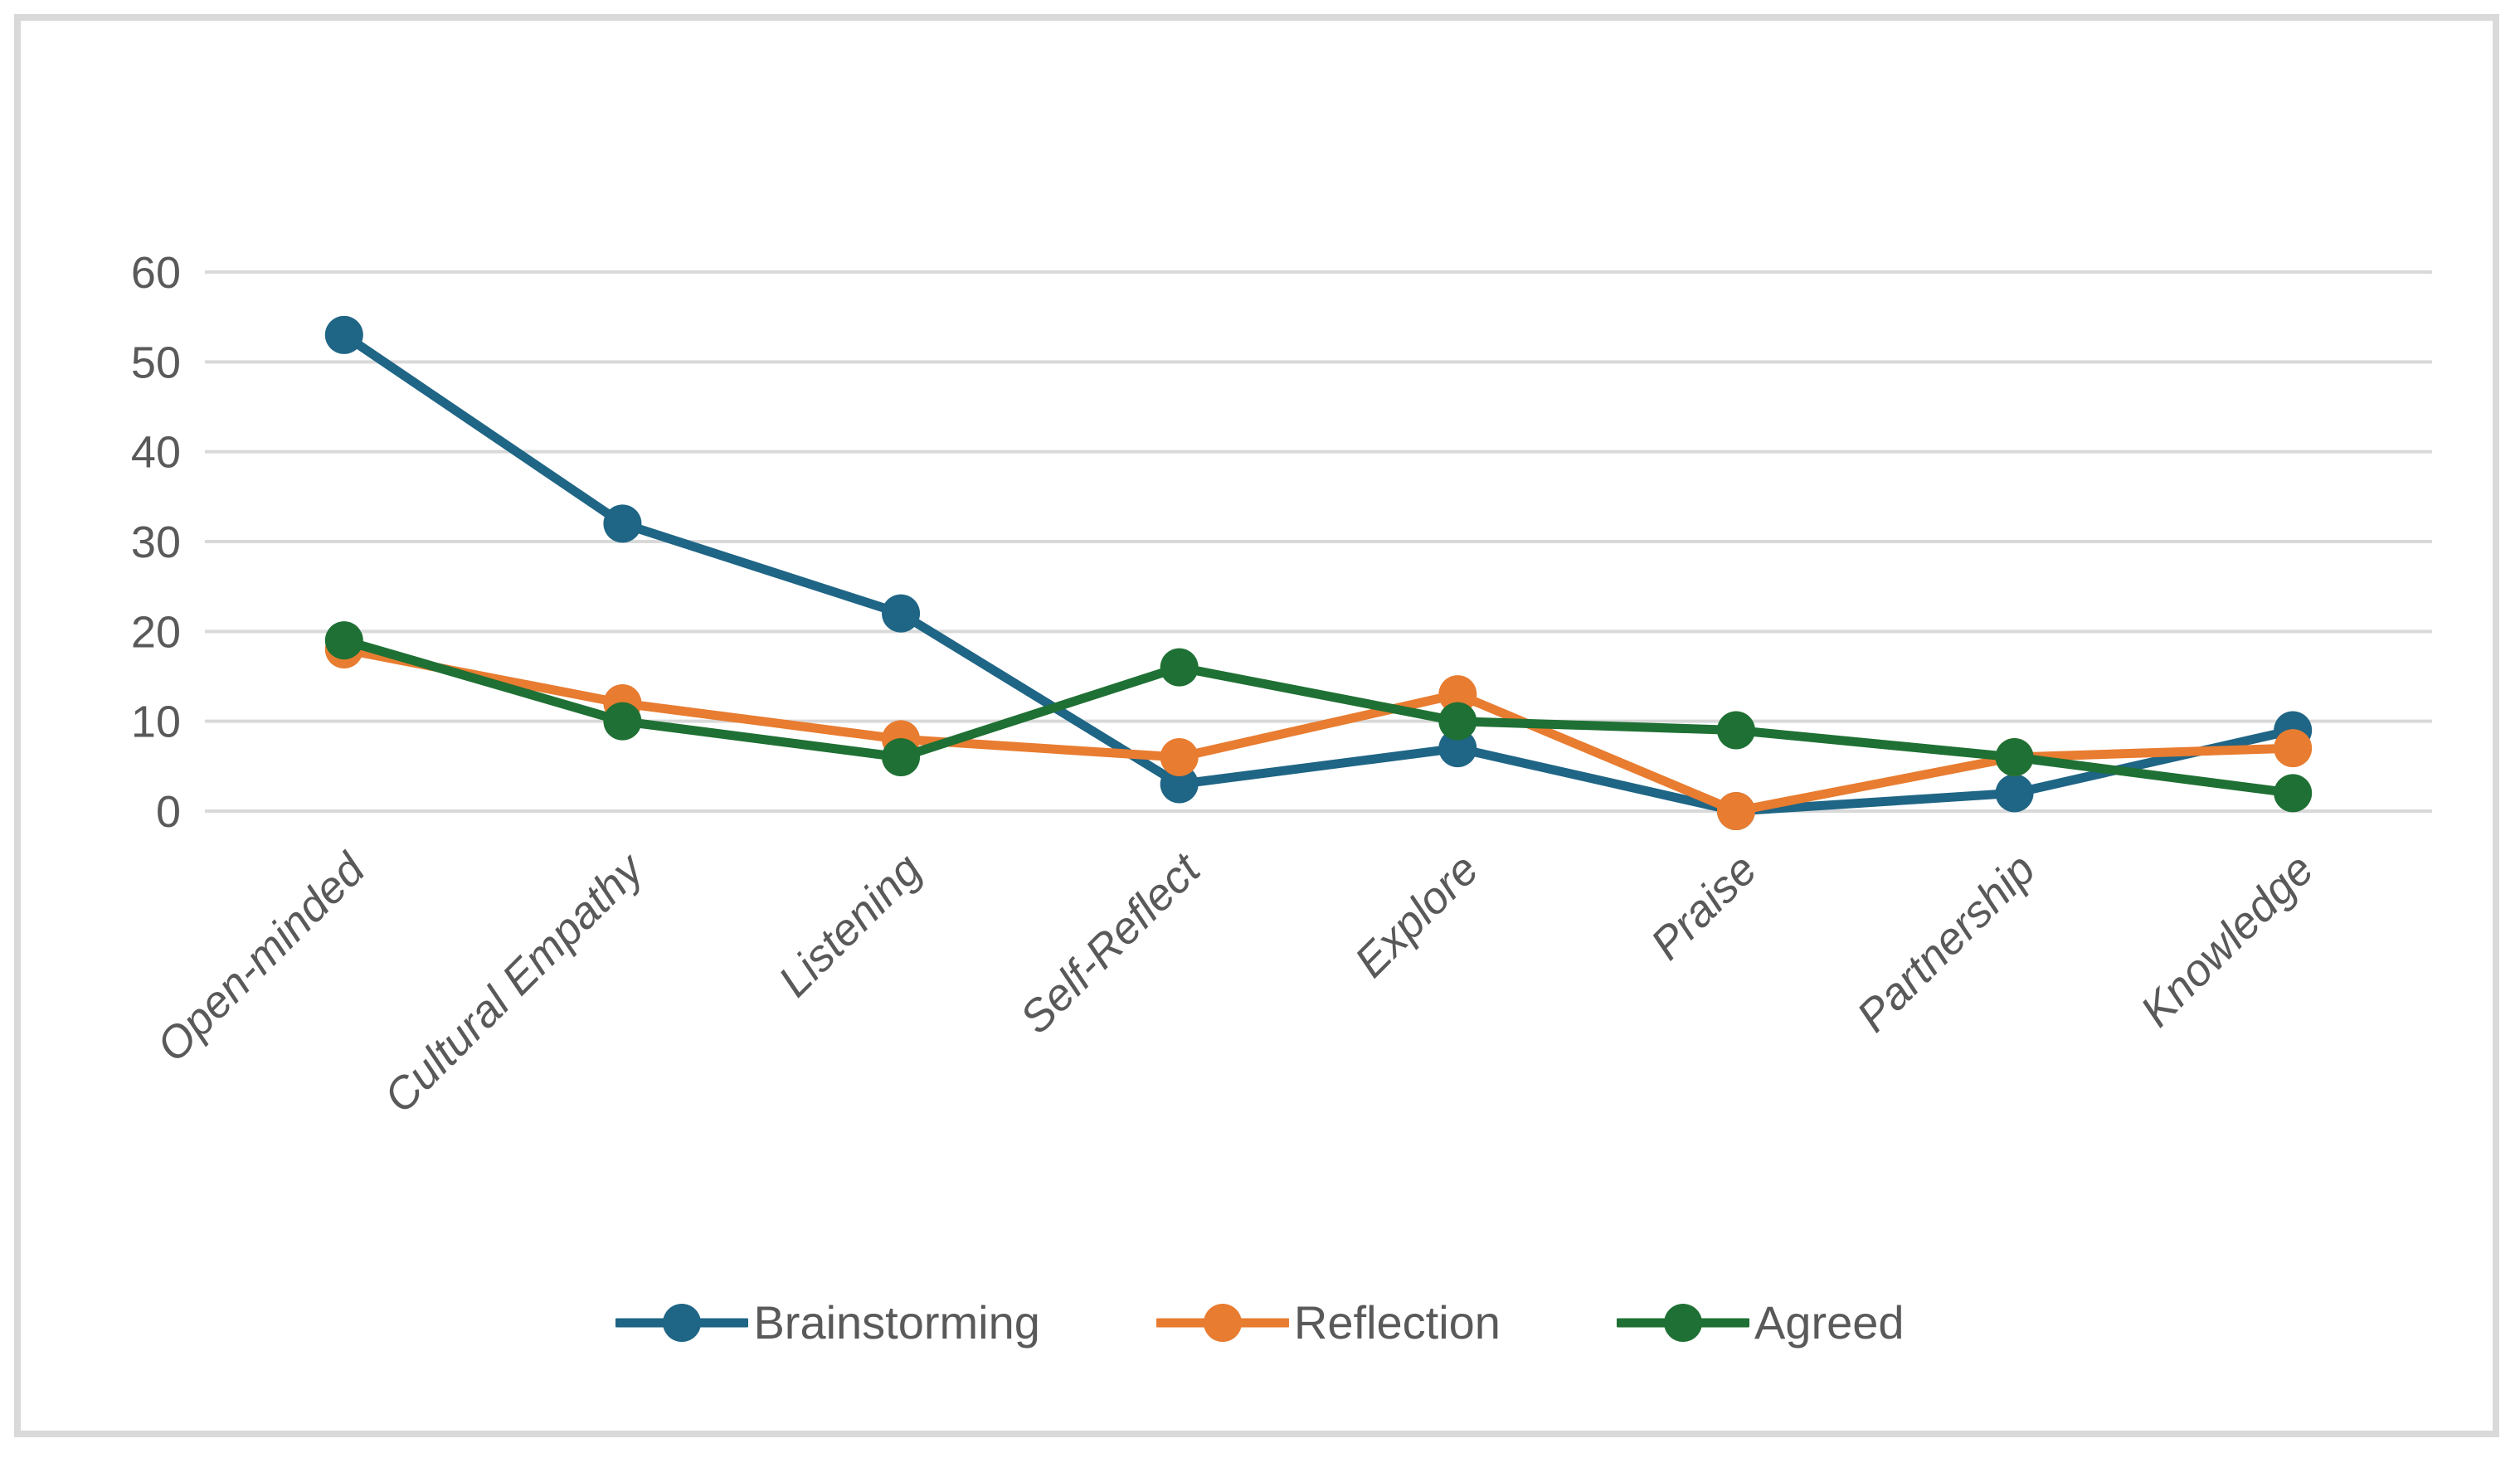 The image size is (2520, 1458). What do you see at coordinates (514, 982) in the screenshot?
I see `x-axis-category-label: Cultural Empathy` at bounding box center [514, 982].